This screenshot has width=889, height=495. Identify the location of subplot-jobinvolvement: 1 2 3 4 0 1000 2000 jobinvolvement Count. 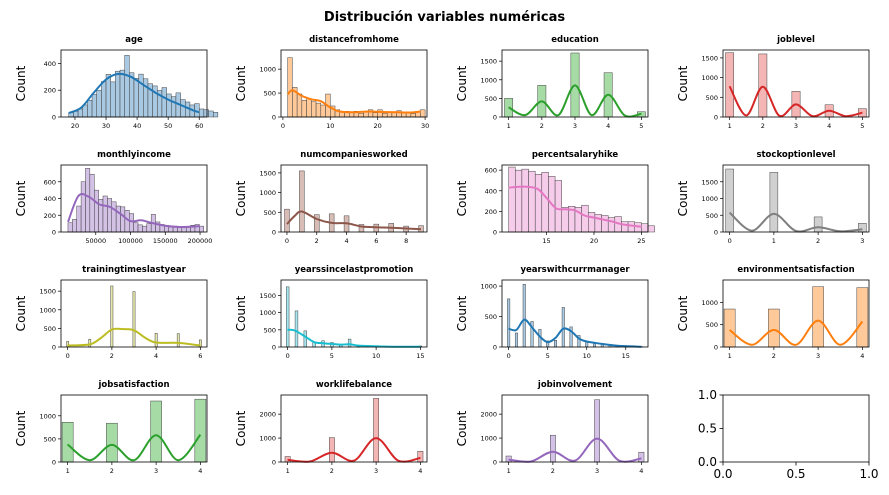
(552, 427).